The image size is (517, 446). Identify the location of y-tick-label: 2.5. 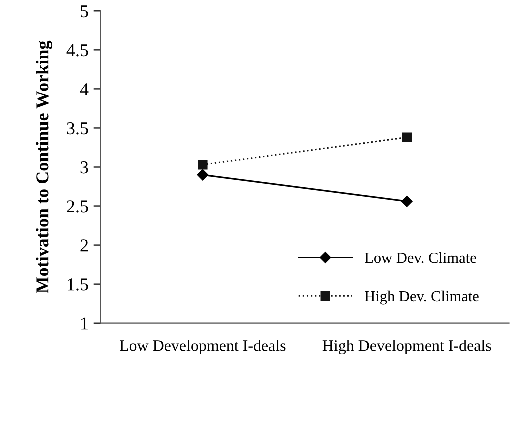
(77, 206).